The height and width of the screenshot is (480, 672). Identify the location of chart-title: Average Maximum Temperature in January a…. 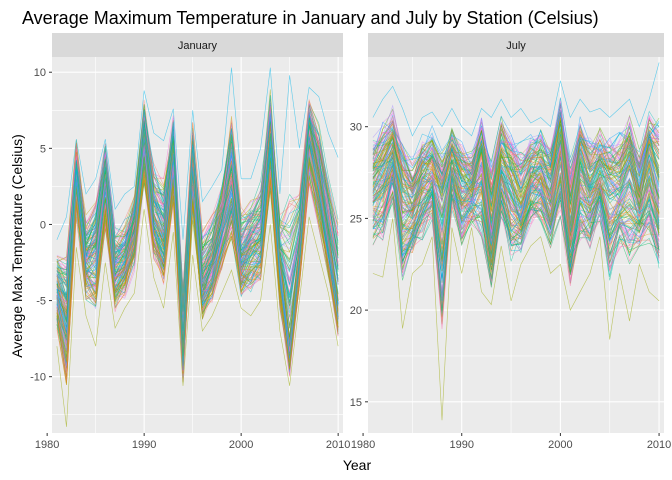
(310, 18).